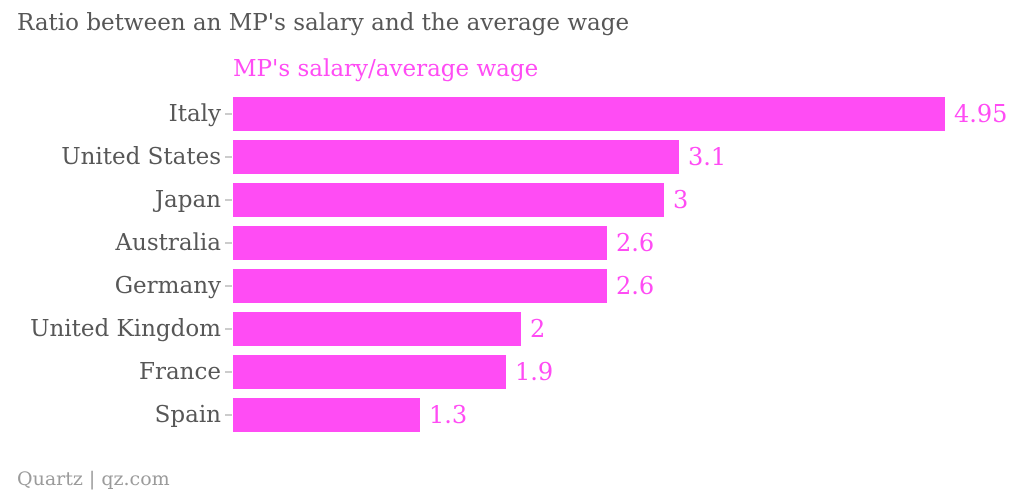 The width and height of the screenshot is (1024, 500). Describe the element at coordinates (981, 113) in the screenshot. I see `value-label: 4.95` at that location.